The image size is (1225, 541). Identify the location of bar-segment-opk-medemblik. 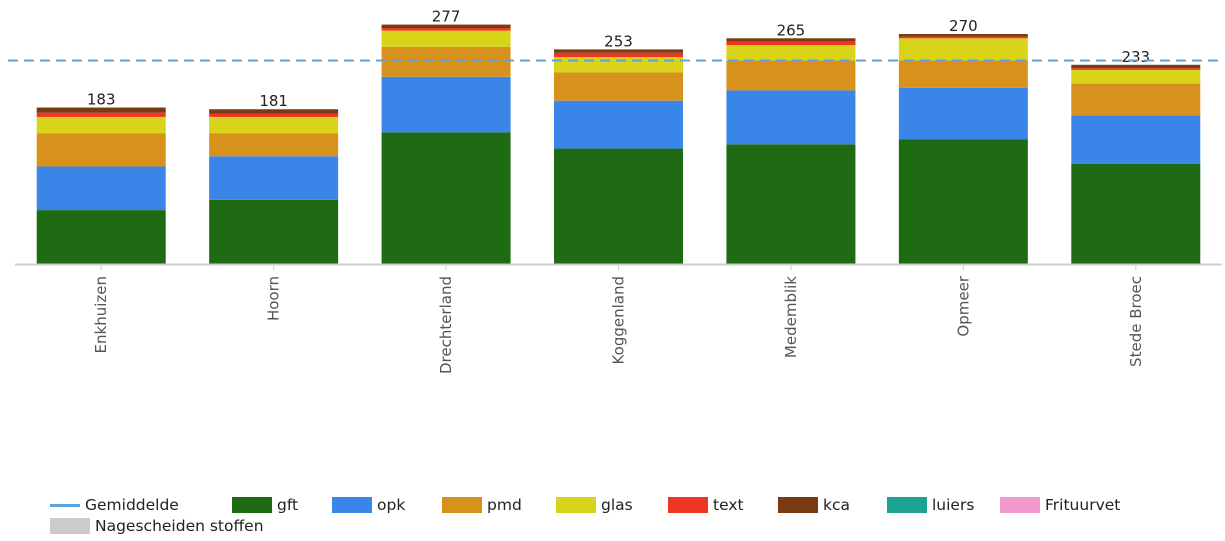
(791, 117).